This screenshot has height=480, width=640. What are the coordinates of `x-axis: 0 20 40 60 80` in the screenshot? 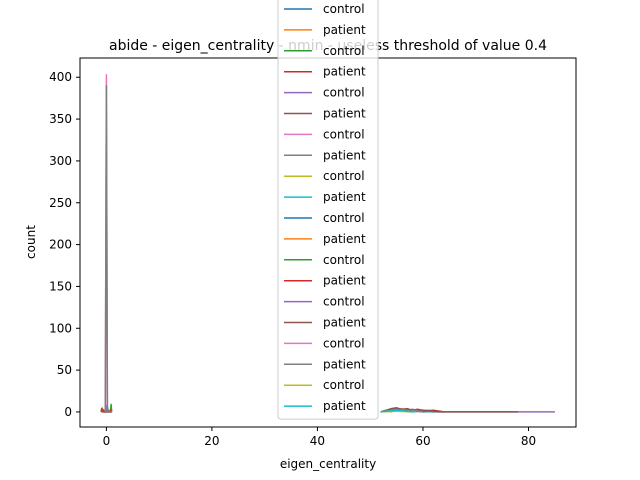 It's located at (319, 437).